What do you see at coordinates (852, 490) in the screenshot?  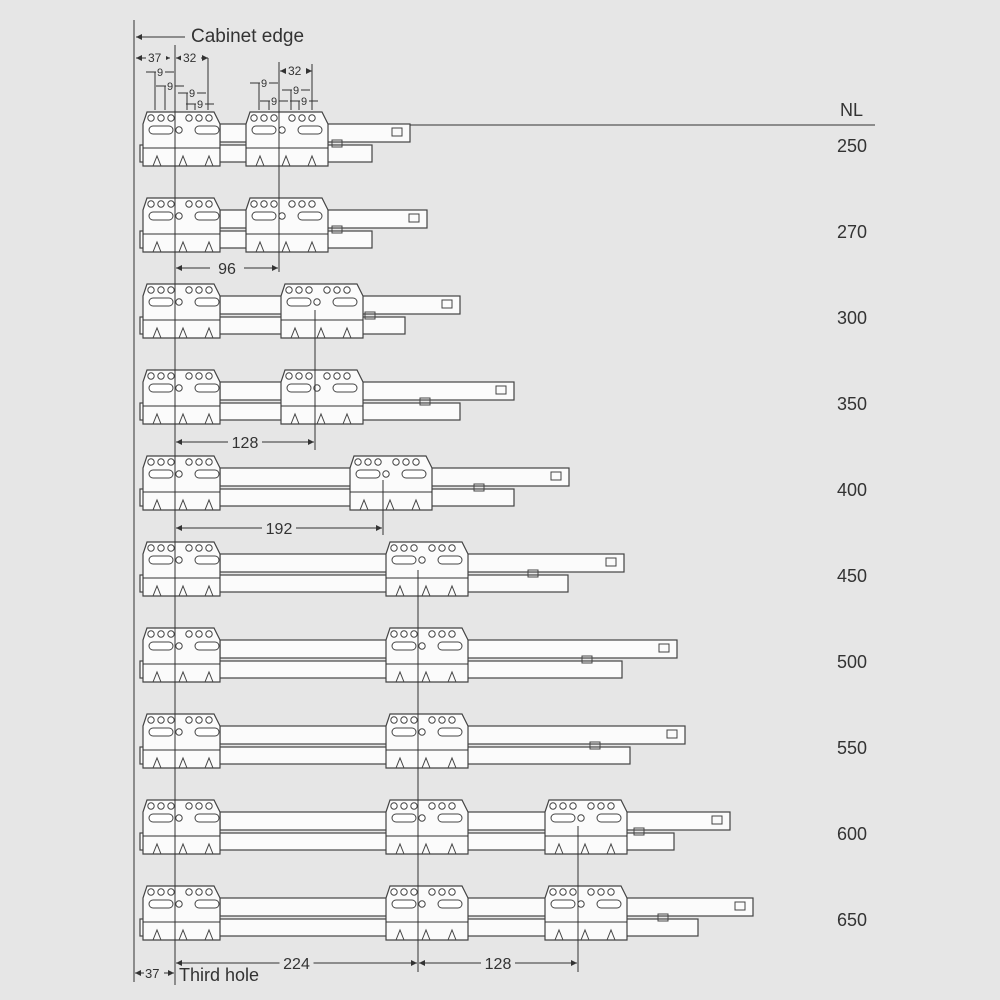 I see `nl-label: 400` at bounding box center [852, 490].